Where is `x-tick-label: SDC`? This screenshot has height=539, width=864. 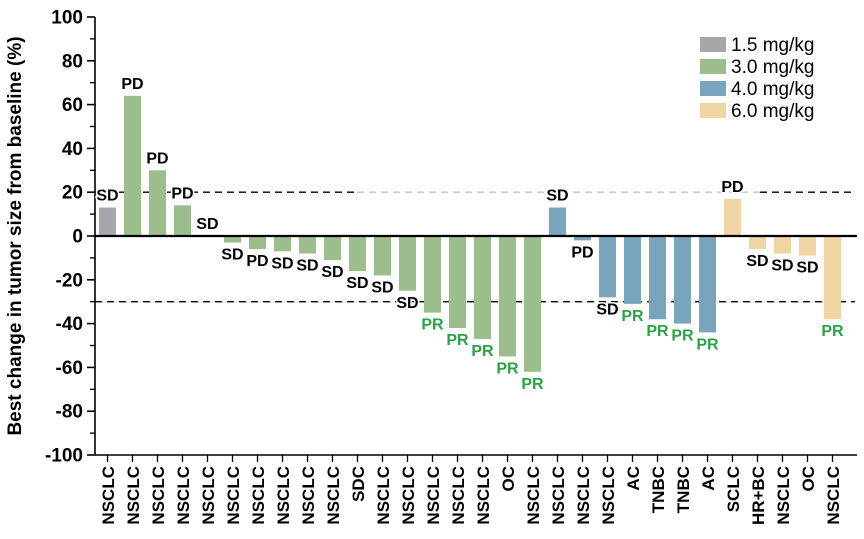
x-tick-label: SDC is located at coordinates (358, 484).